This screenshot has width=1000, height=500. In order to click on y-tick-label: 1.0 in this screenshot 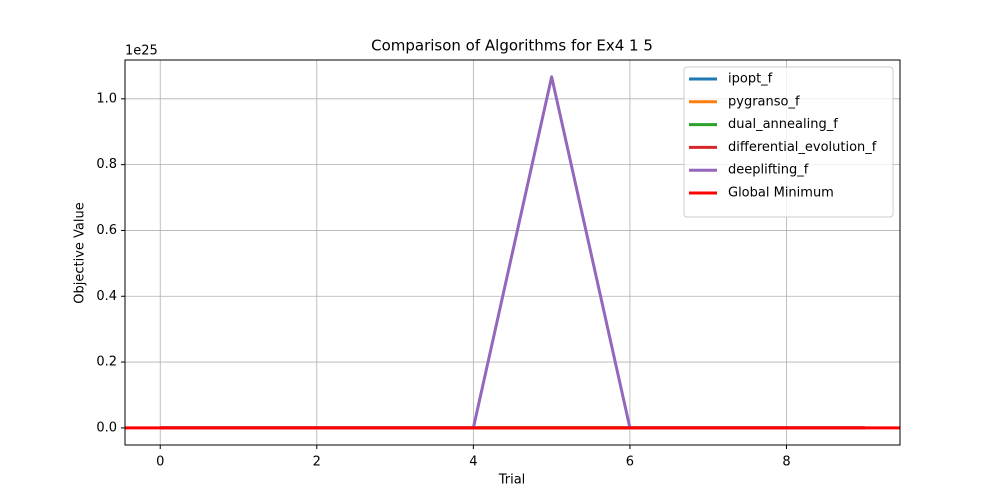, I will do `click(106, 98)`.